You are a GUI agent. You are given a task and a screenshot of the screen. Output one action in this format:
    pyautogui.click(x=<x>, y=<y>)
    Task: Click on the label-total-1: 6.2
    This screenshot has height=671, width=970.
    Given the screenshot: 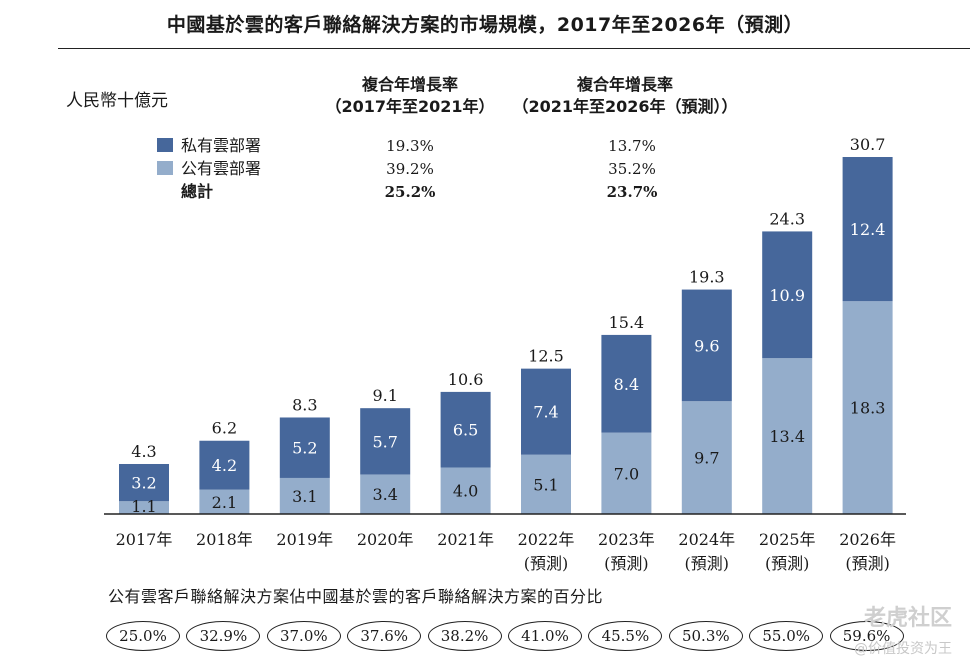 What is the action you would take?
    pyautogui.click(x=224, y=428)
    